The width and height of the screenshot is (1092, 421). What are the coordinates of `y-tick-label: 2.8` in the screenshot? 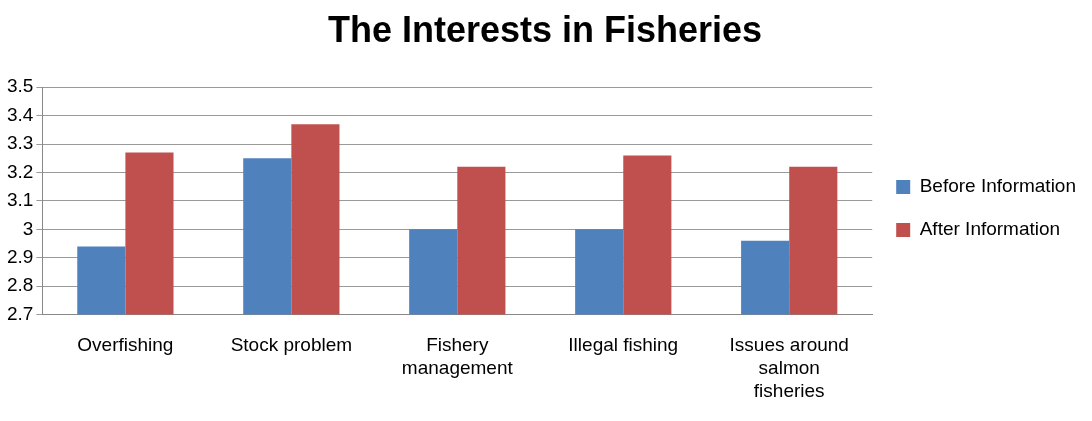 It's located at (20, 285).